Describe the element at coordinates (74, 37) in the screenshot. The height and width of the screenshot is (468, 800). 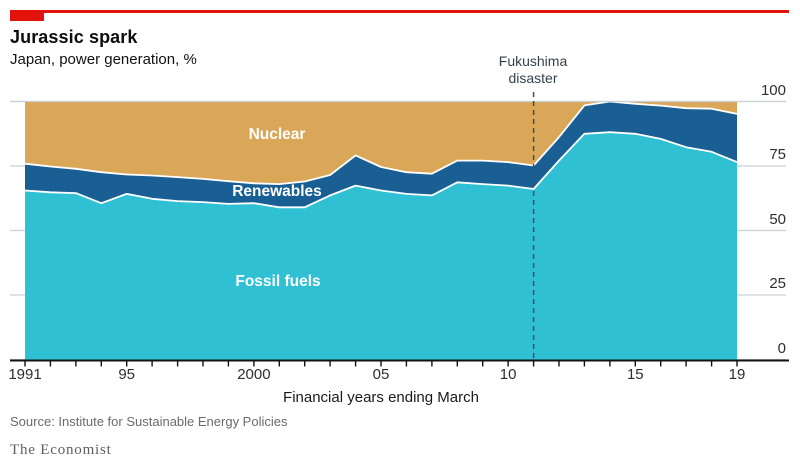
I see `page-title: Jurassic spark` at that location.